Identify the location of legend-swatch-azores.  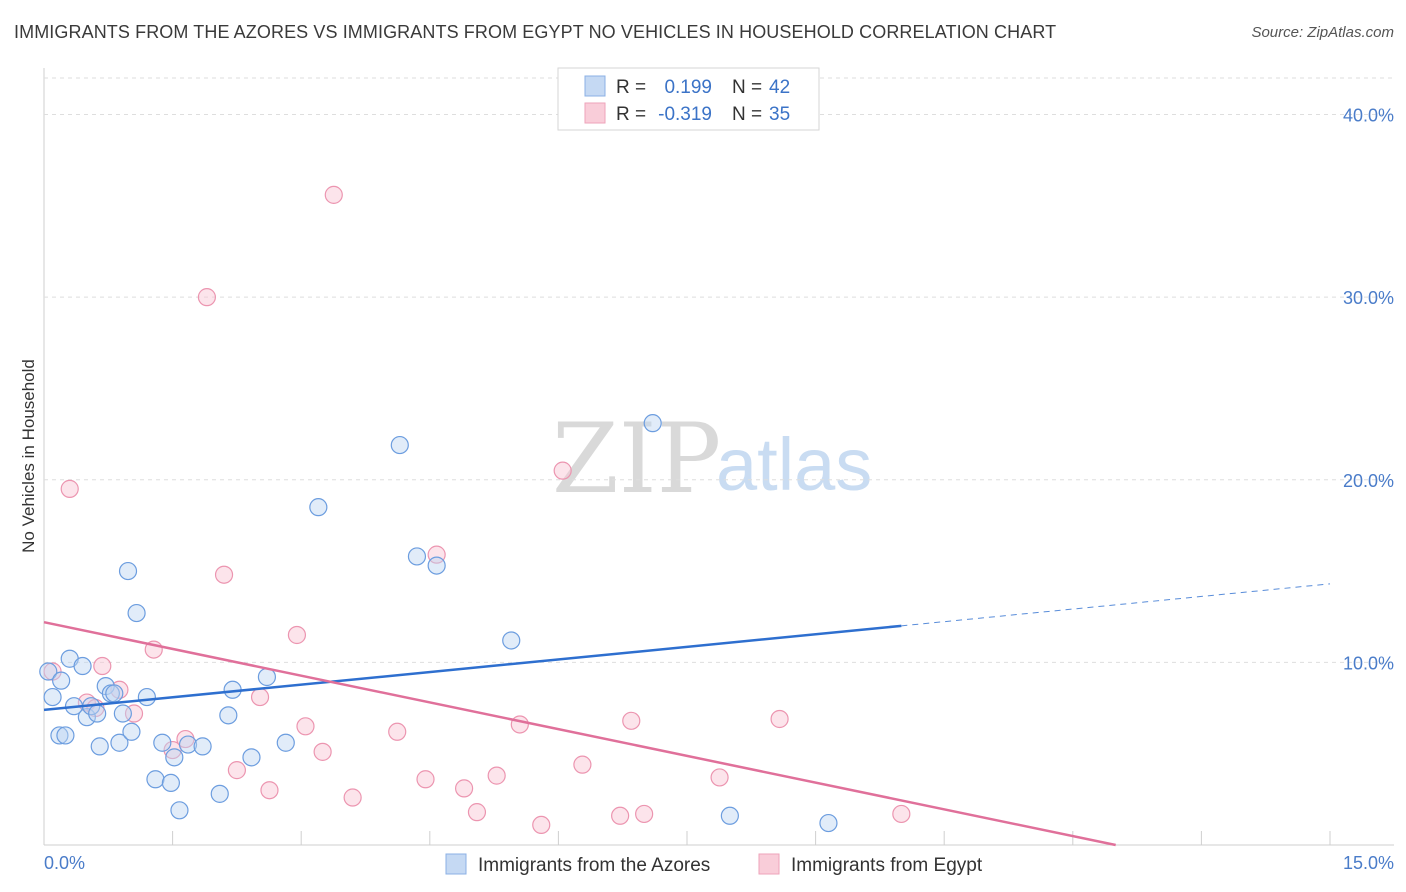
(595, 86).